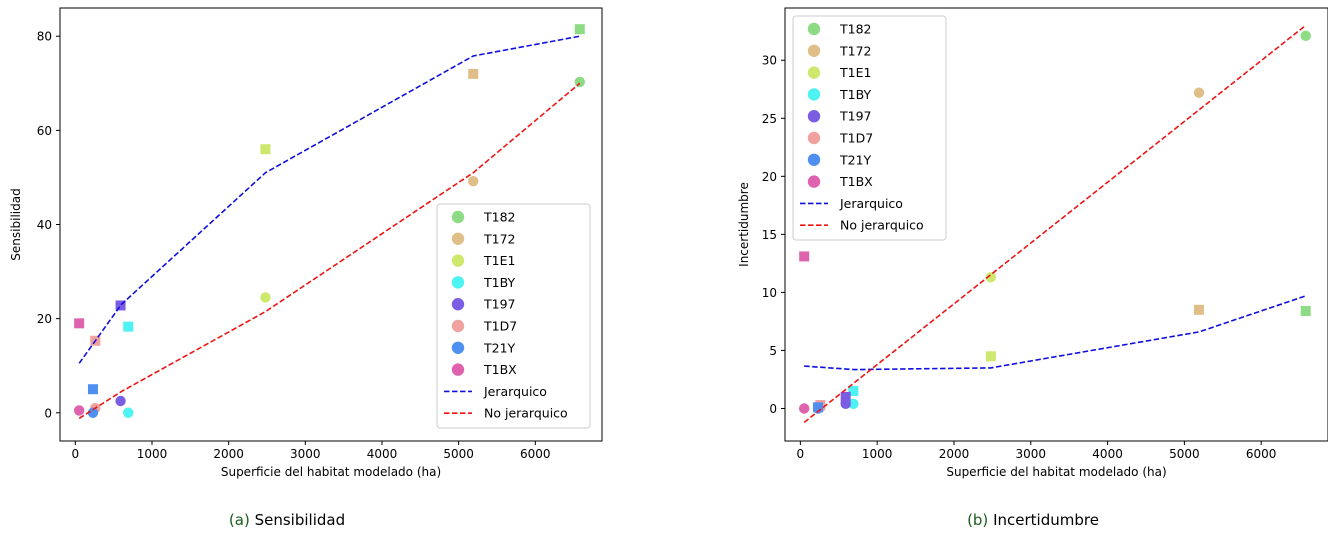  What do you see at coordinates (814, 29) in the screenshot?
I see `legend-marker-t182` at bounding box center [814, 29].